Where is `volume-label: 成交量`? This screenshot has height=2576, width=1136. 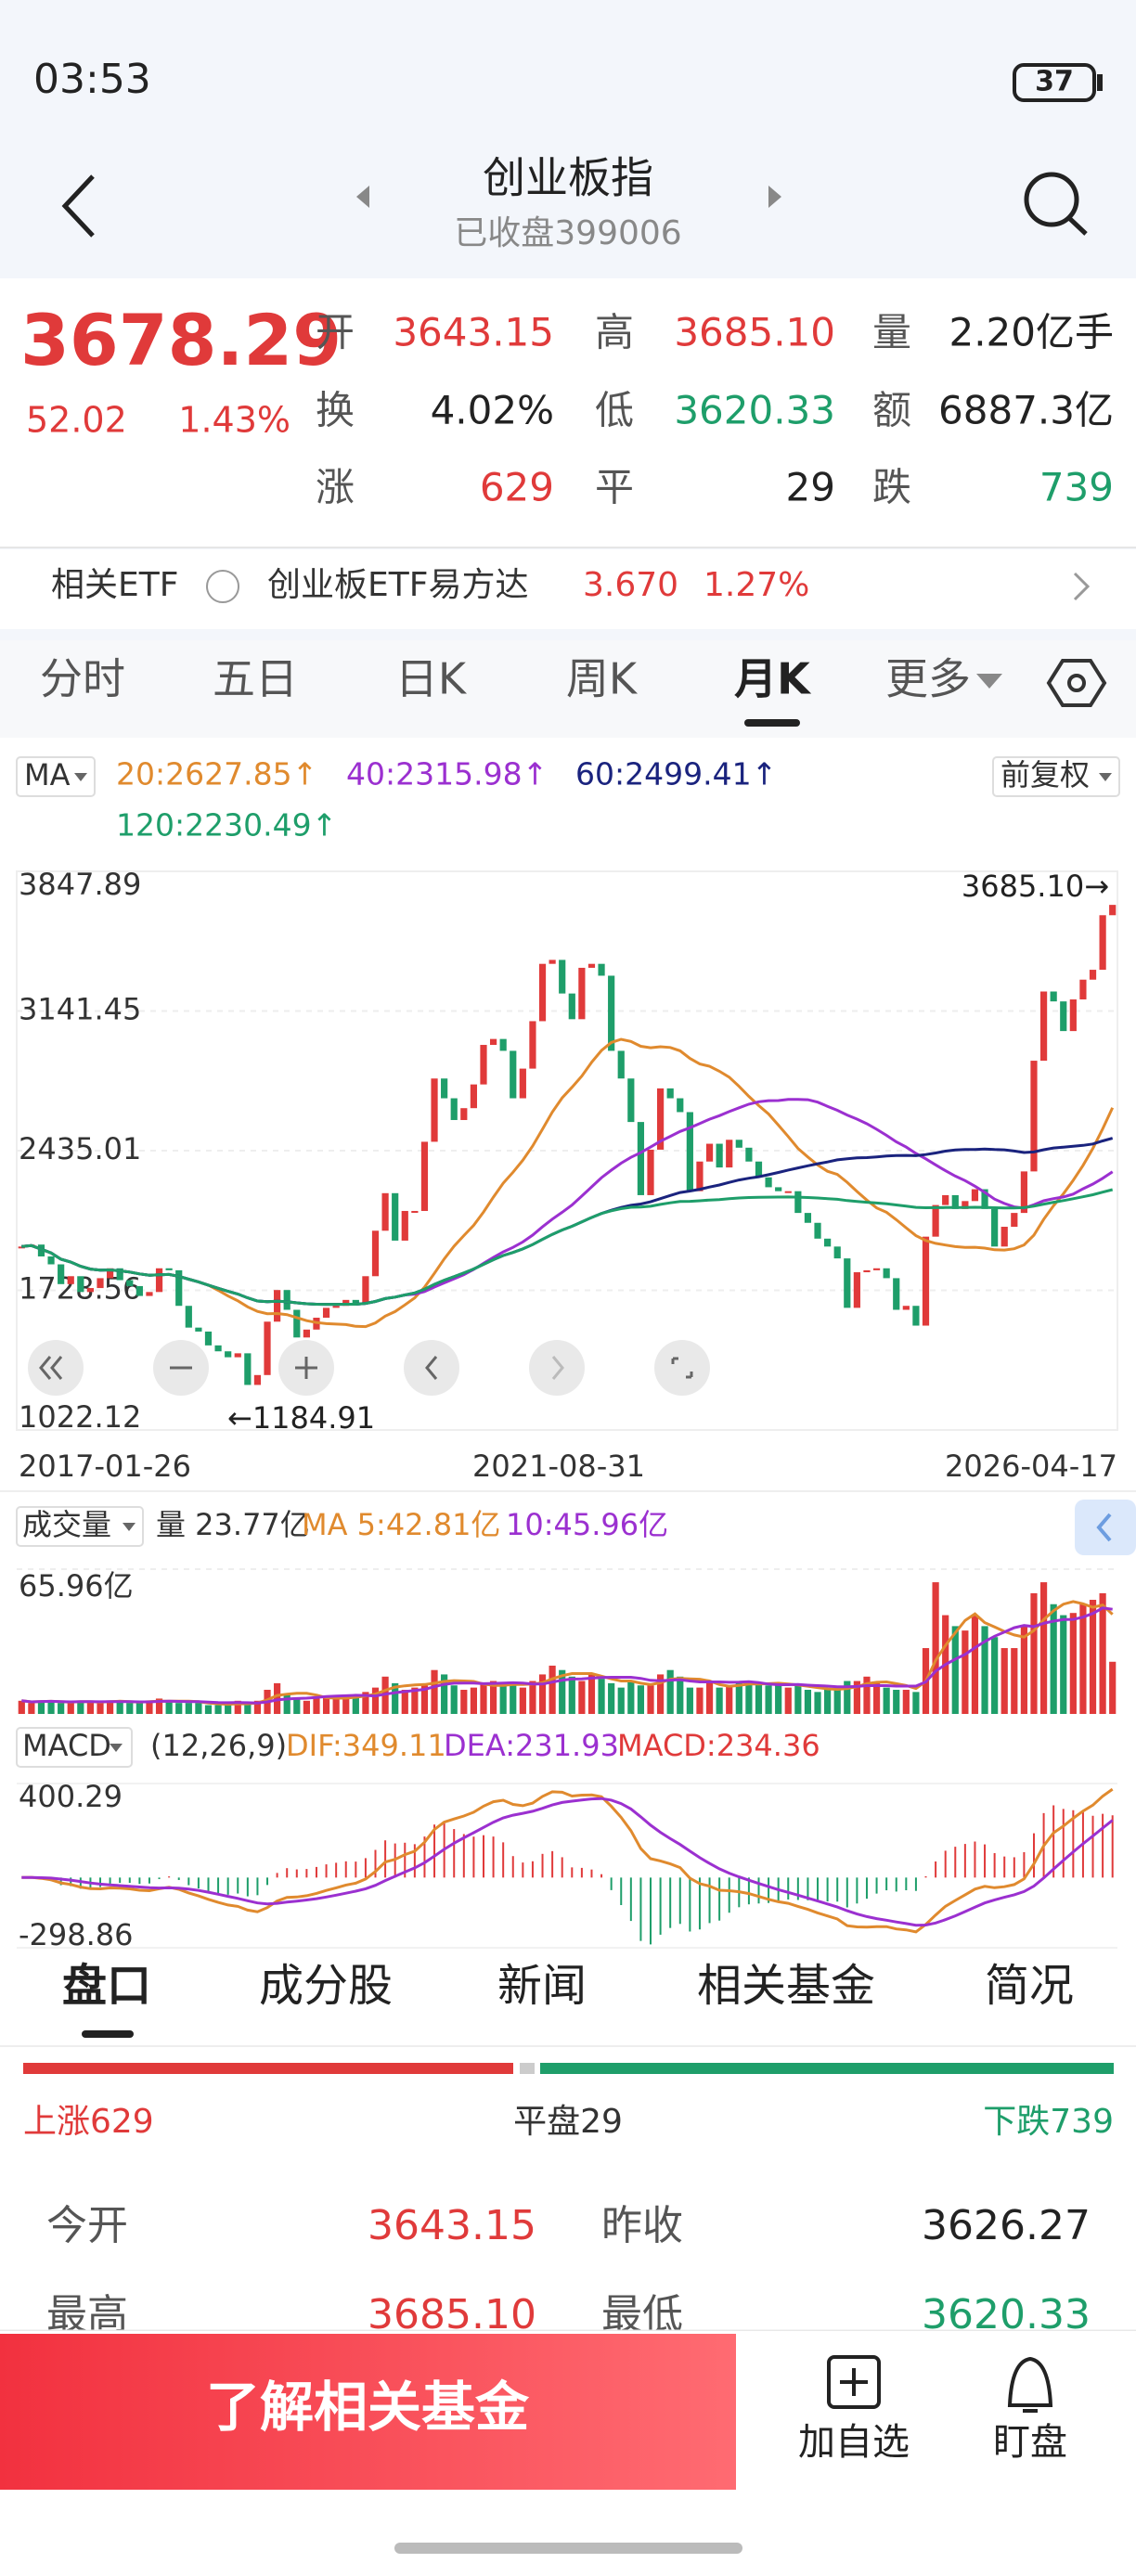
volume-label: 成交量 is located at coordinates (66, 1524).